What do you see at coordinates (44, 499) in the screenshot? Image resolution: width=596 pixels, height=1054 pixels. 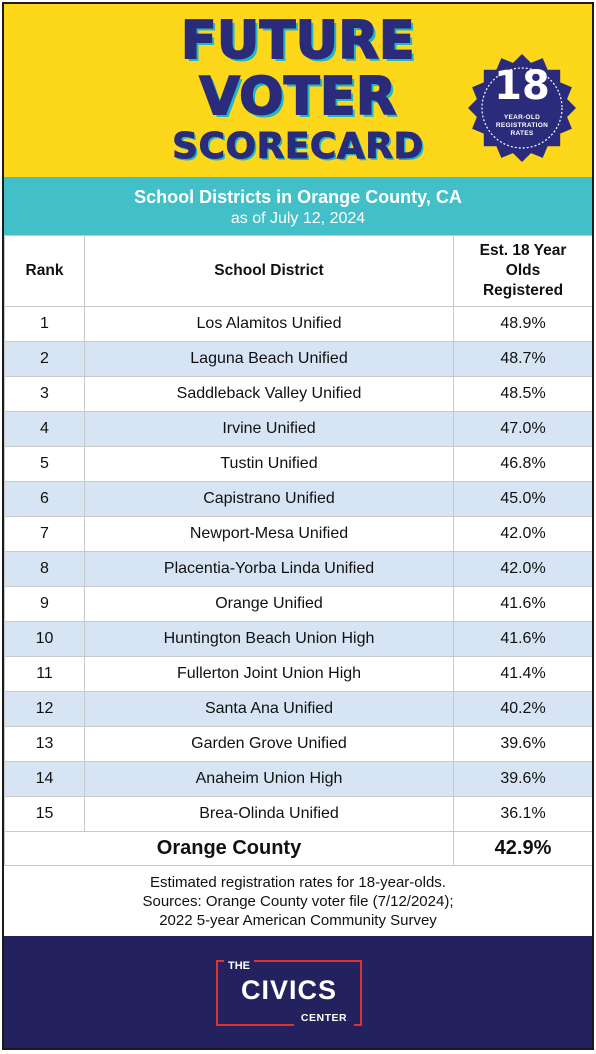 I see `rank-cell: 6` at bounding box center [44, 499].